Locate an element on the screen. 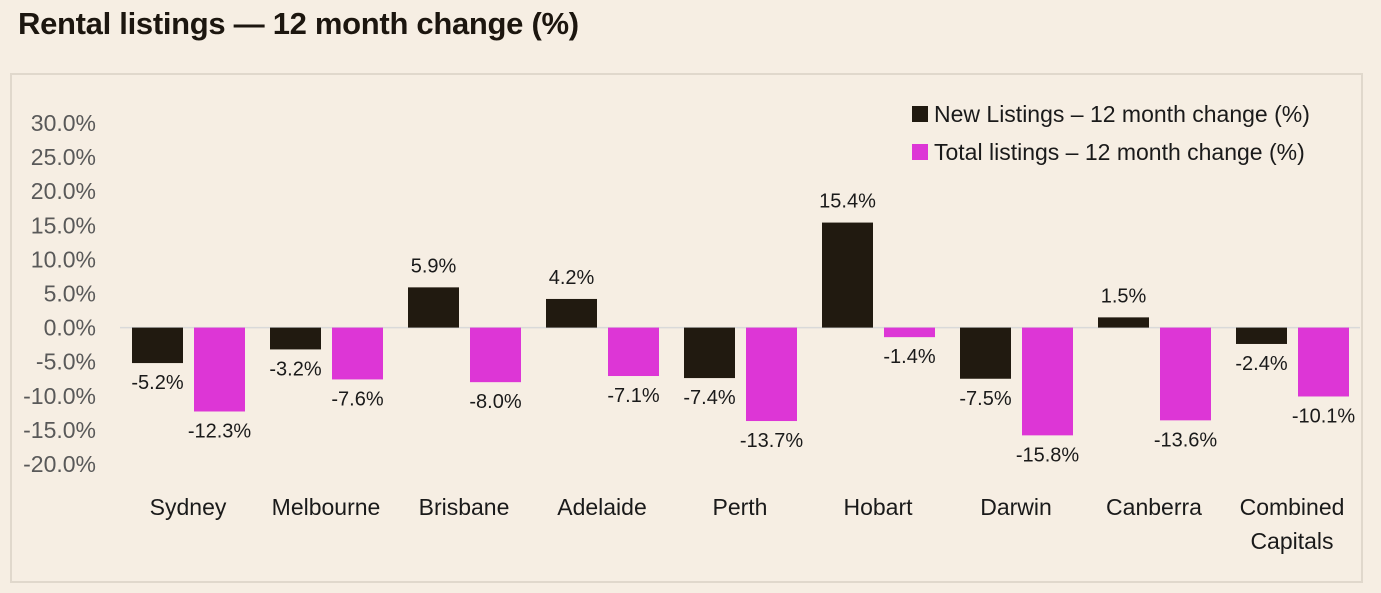  data-label: -12.3% is located at coordinates (220, 431).